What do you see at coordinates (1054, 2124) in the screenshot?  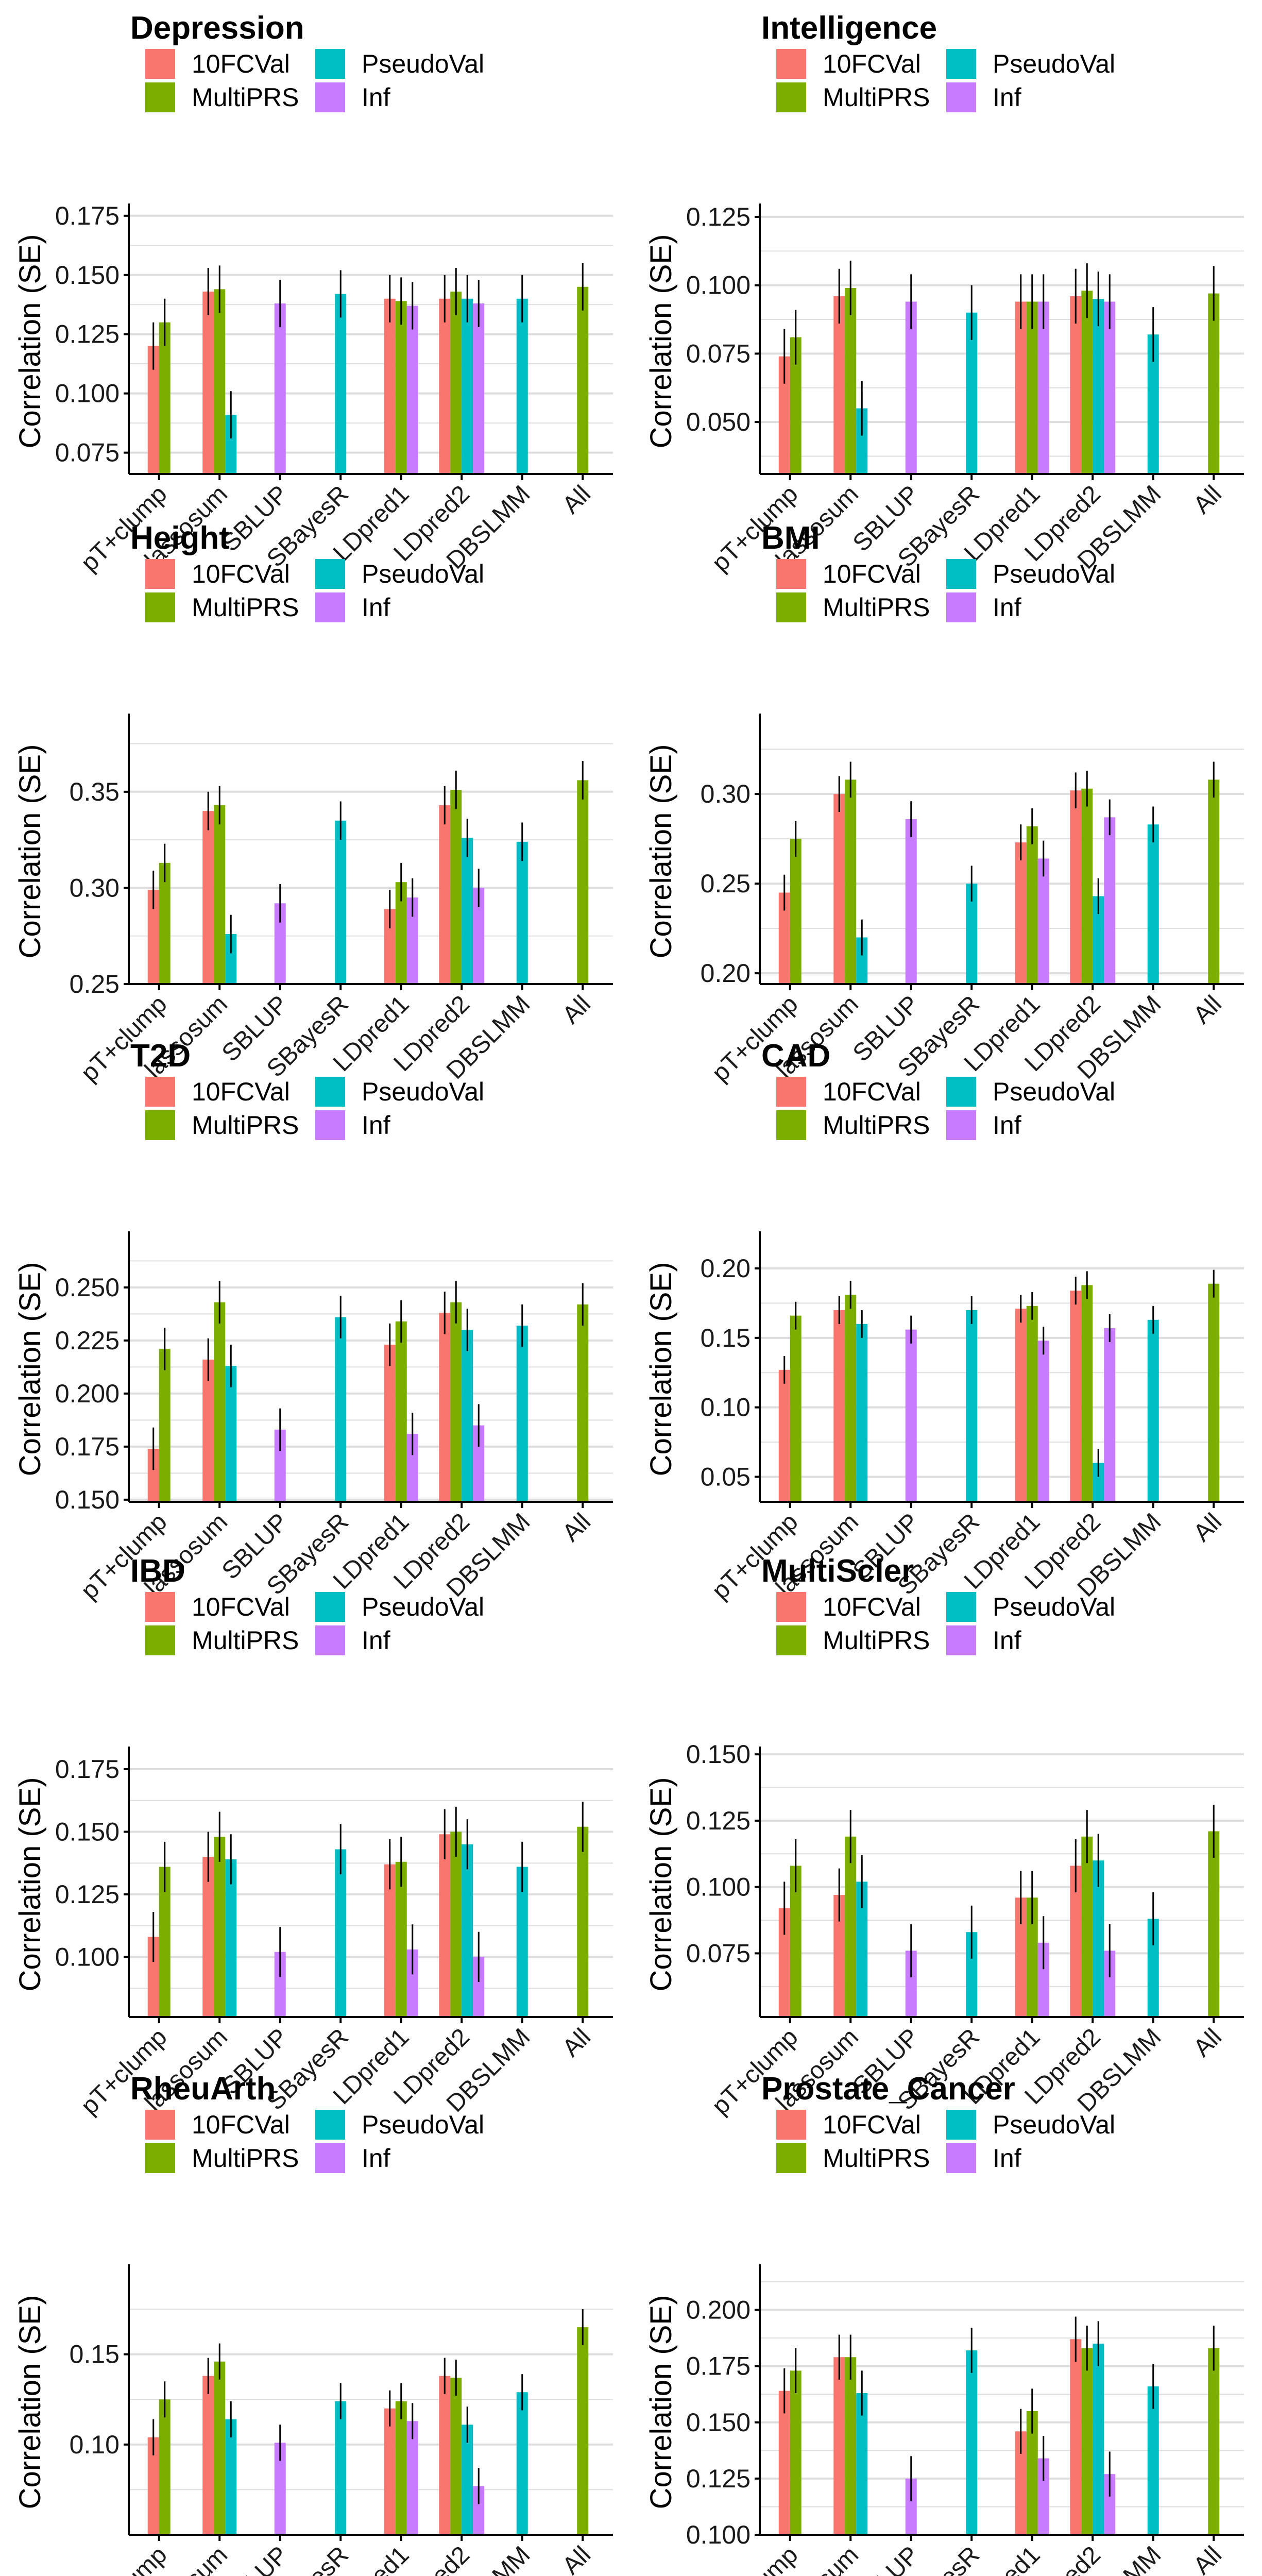 I see `legend-label: PseudoVal` at bounding box center [1054, 2124].